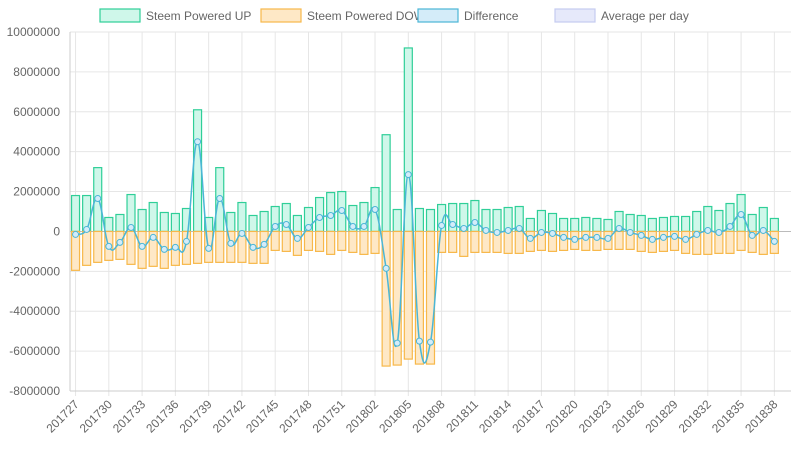 This screenshot has width=798, height=450. Describe the element at coordinates (175, 15) in the screenshot. I see `legend-item: Steem Powered UP` at that location.